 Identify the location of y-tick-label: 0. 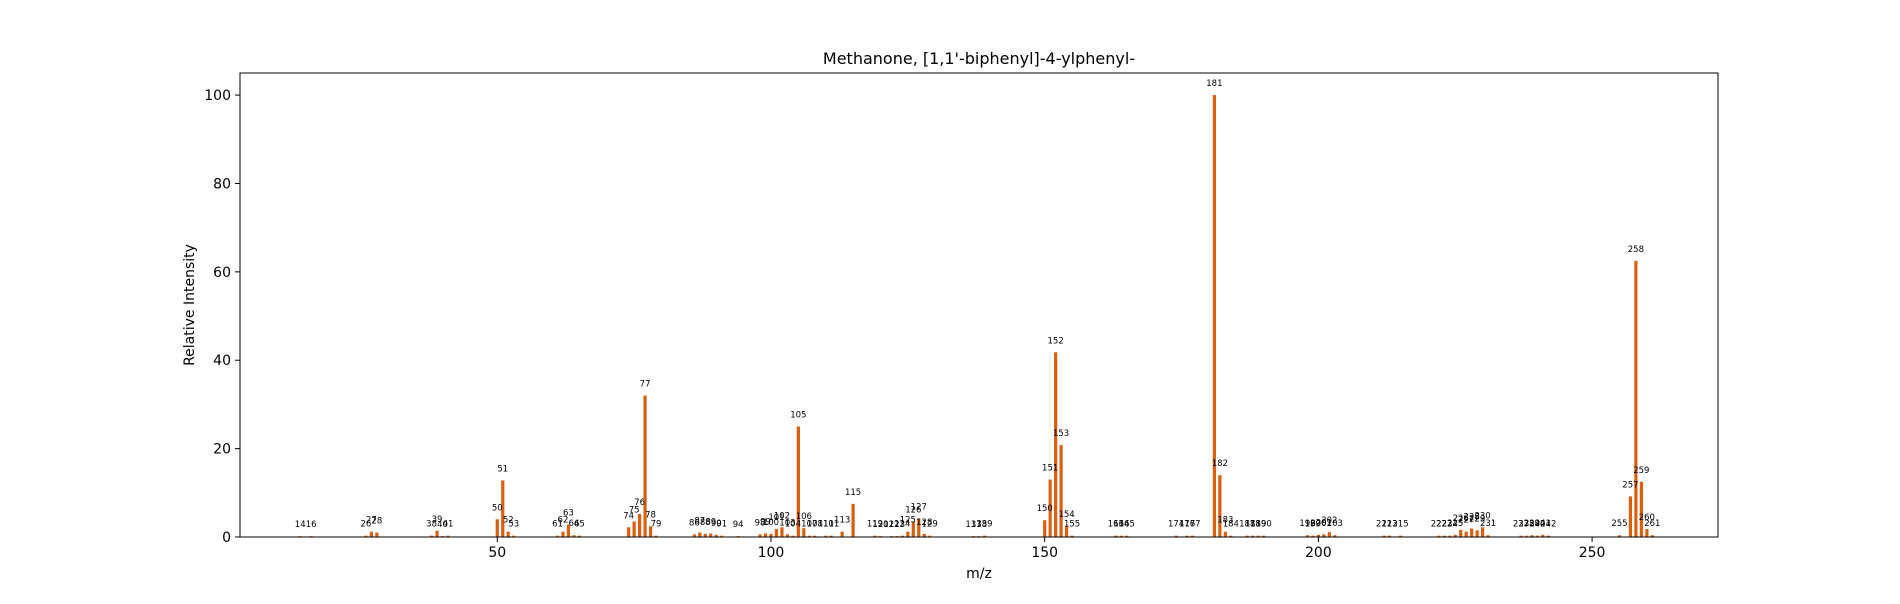
(226, 538).